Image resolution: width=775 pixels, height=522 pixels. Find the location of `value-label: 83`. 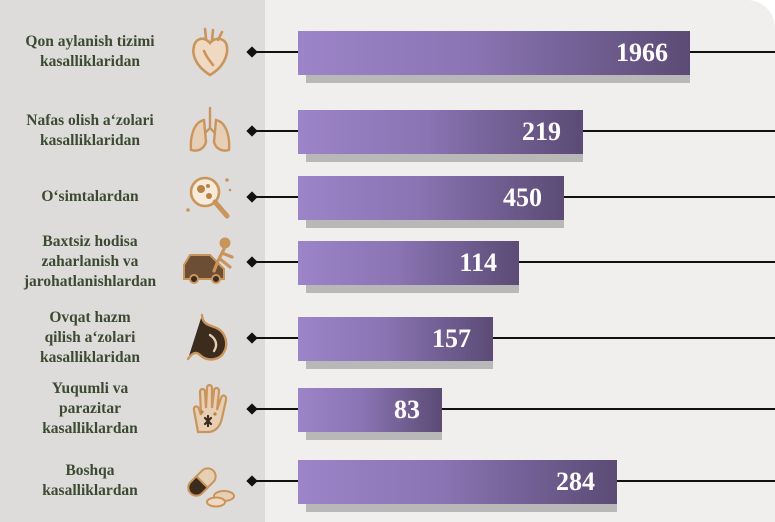

value-label: 83 is located at coordinates (407, 409).